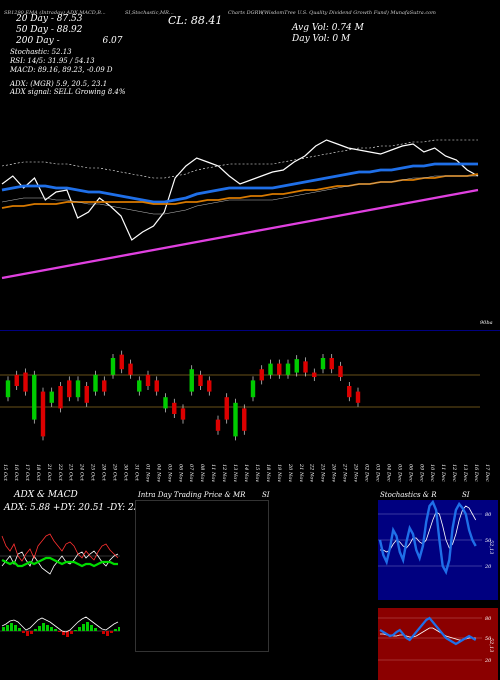  What do you see at coordinates (432, 473) in the screenshot?
I see `date-tick-label: 10 Dec` at bounding box center [432, 473].